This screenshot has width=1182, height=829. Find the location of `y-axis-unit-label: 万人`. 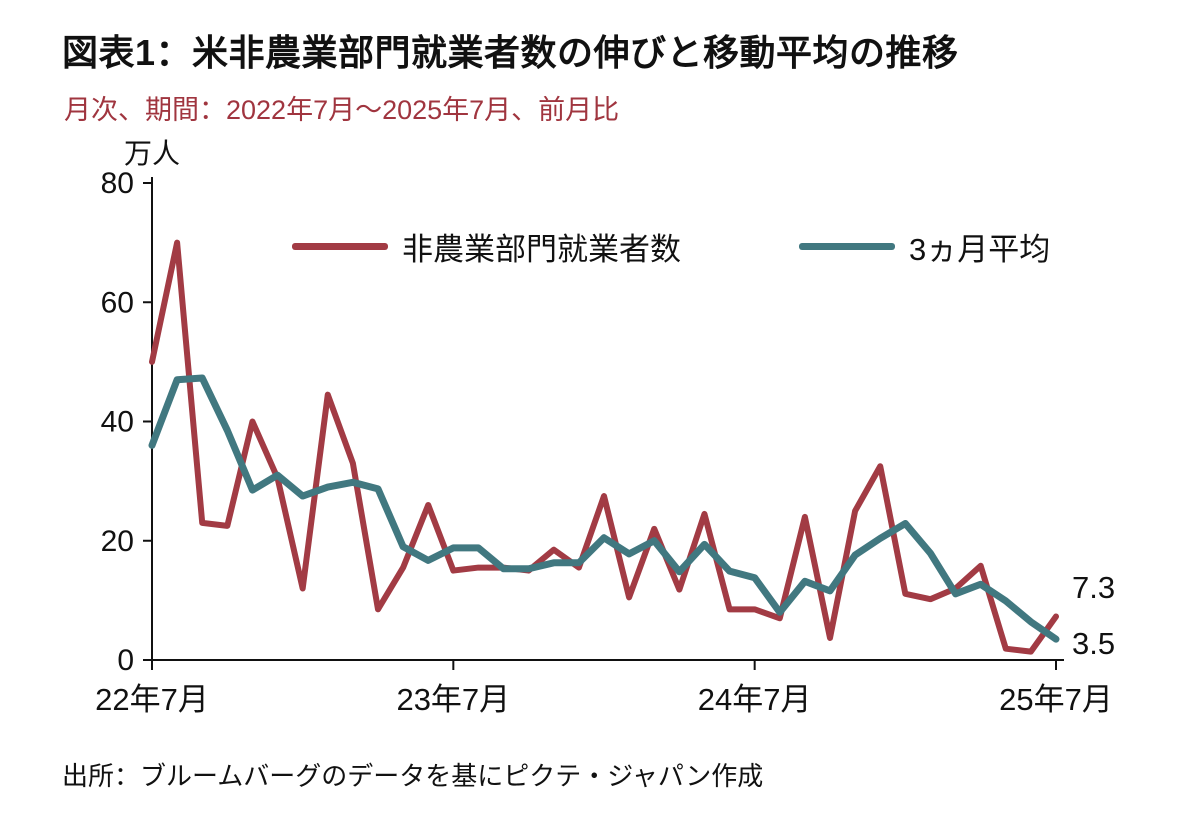

y-axis-unit-label: 万人 is located at coordinates (152, 153).